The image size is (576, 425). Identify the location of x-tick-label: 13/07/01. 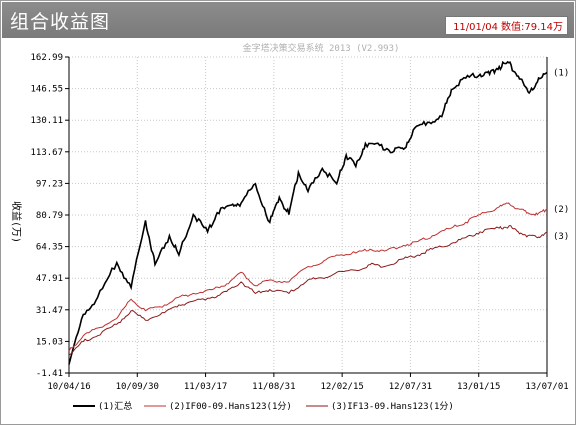
(546, 387).